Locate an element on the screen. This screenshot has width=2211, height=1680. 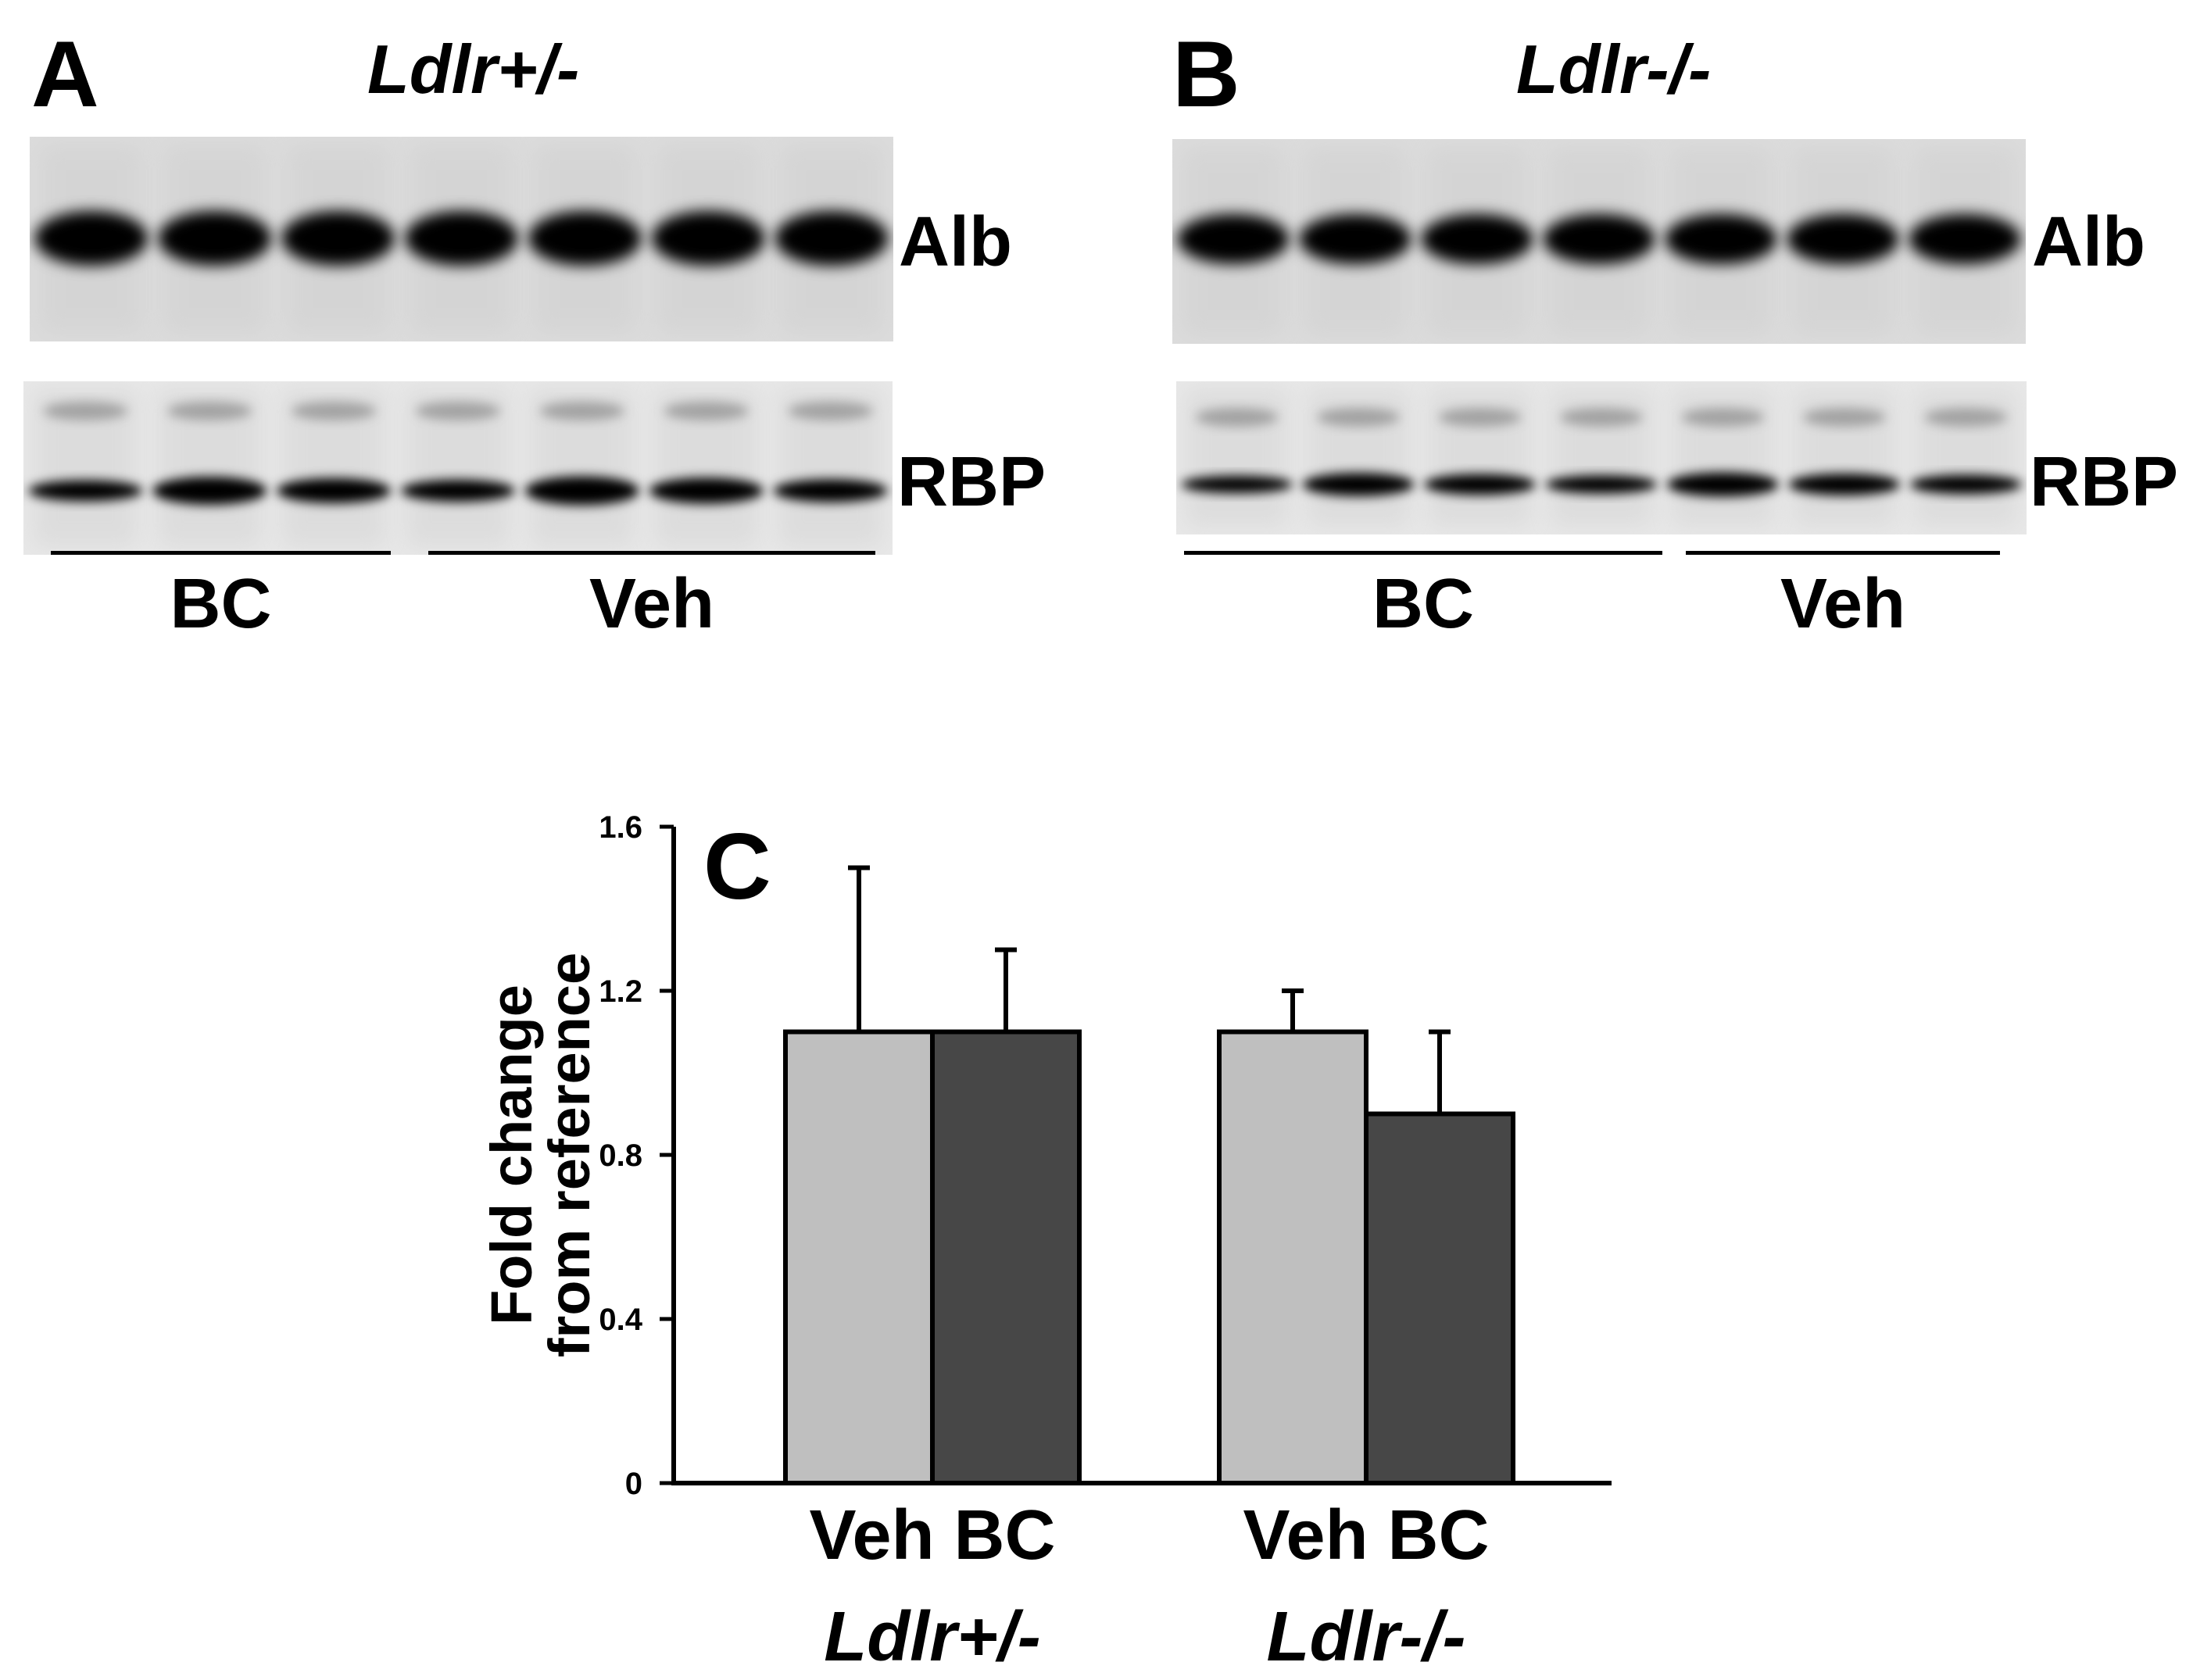
y-tick-label: 1.2 is located at coordinates (620, 991).